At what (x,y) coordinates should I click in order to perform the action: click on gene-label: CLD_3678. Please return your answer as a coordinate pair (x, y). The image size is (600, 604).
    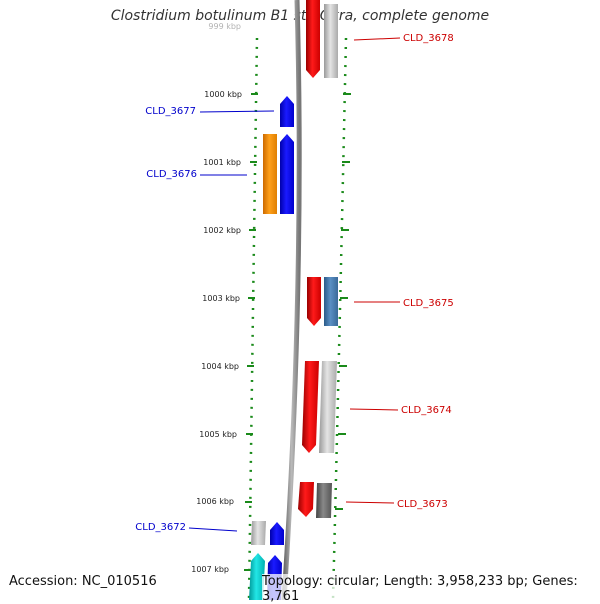
    Looking at the image, I should click on (428, 38).